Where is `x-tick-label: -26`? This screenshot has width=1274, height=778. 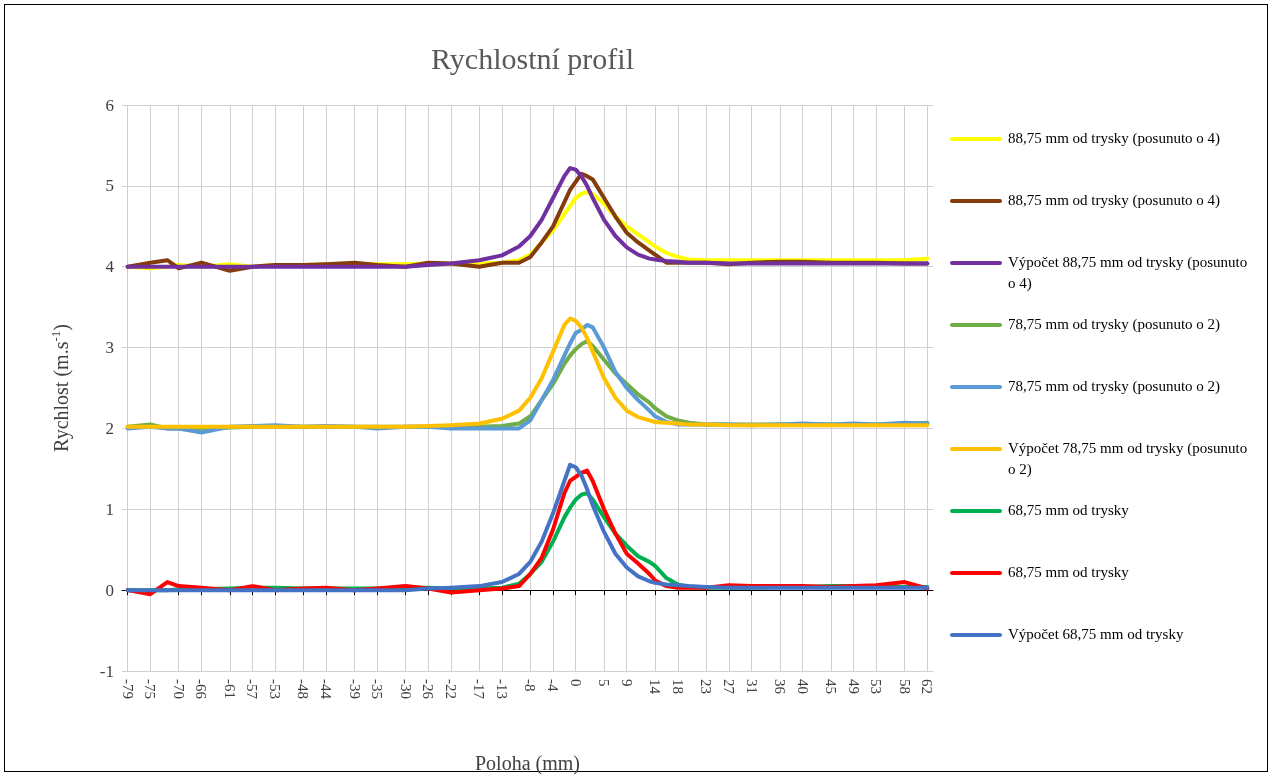
x-tick-label: -26 is located at coordinates (428, 689).